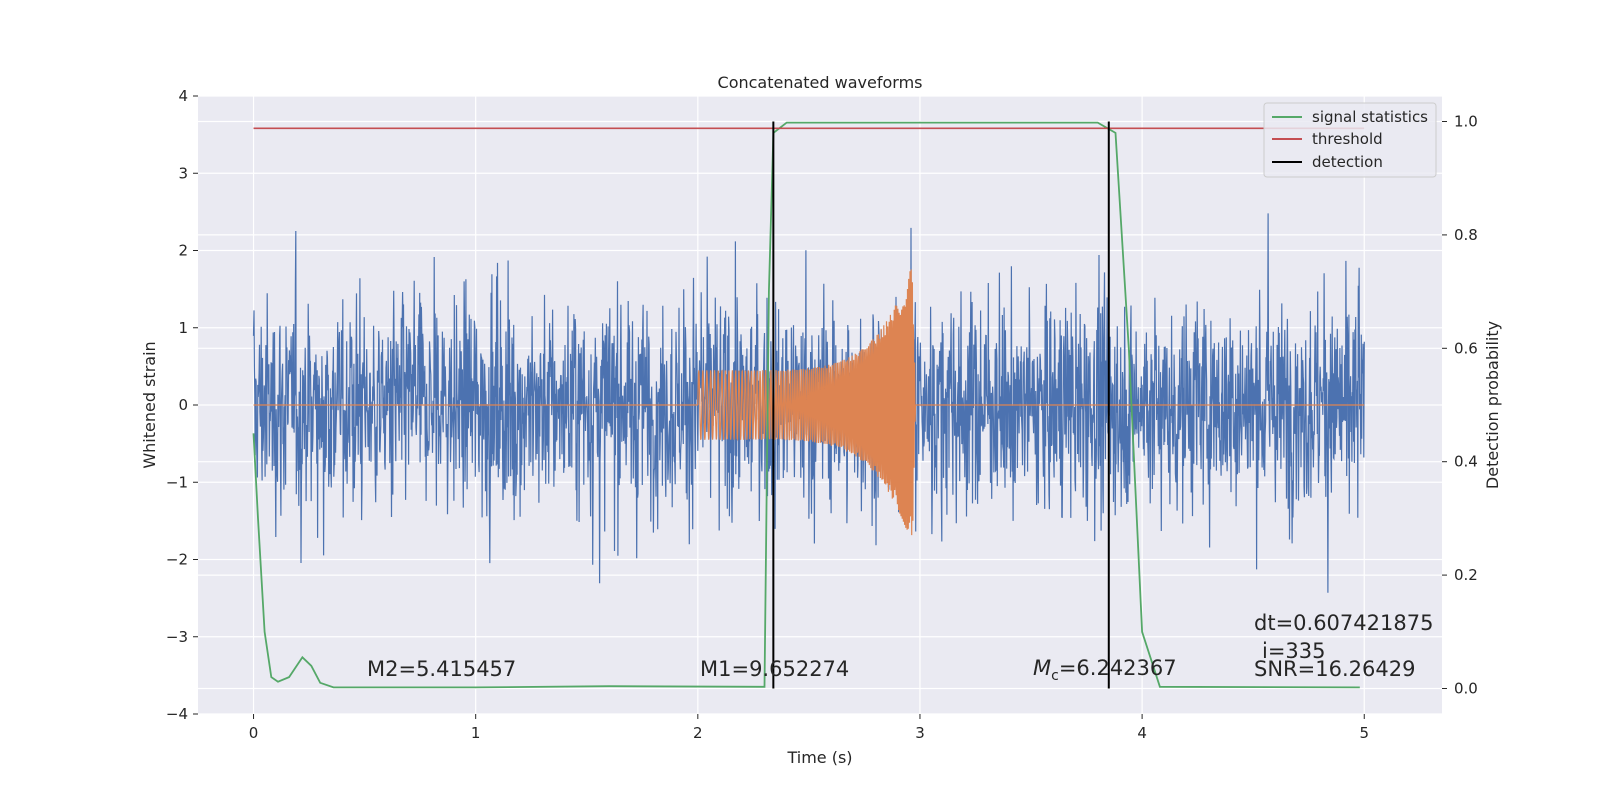 The width and height of the screenshot is (1600, 800). I want to click on y-right-tick-label: 0.8, so click(1466, 235).